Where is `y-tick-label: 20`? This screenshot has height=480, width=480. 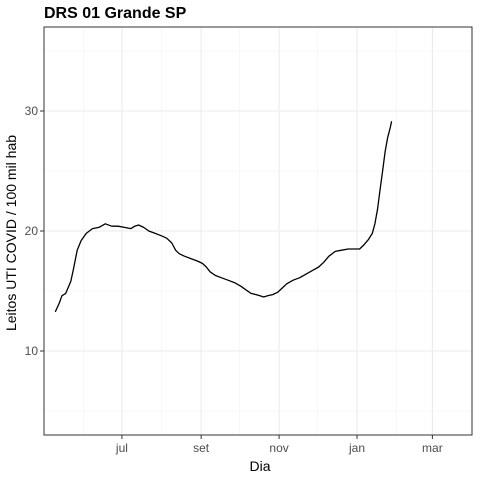
y-tick-label: 20 is located at coordinates (32, 231).